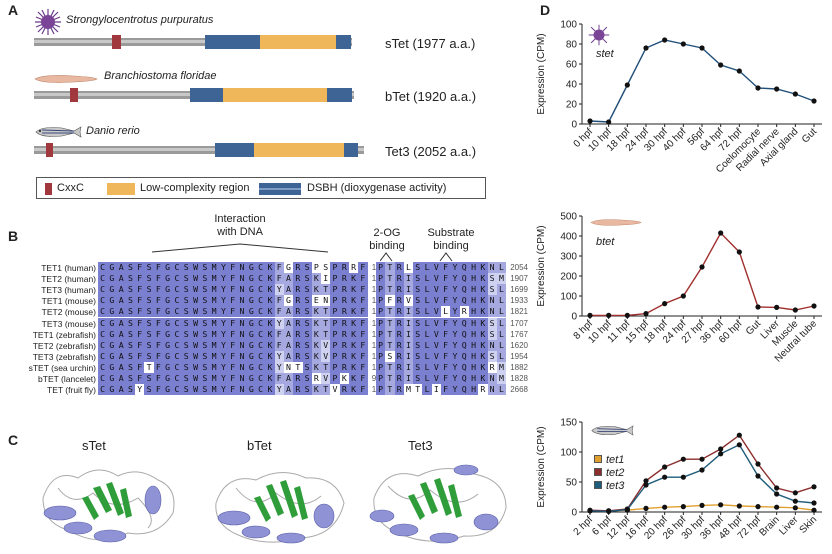 This screenshot has width=832, height=554. What do you see at coordinates (113, 131) in the screenshot?
I see `species-label-3: Danio rerio` at bounding box center [113, 131].